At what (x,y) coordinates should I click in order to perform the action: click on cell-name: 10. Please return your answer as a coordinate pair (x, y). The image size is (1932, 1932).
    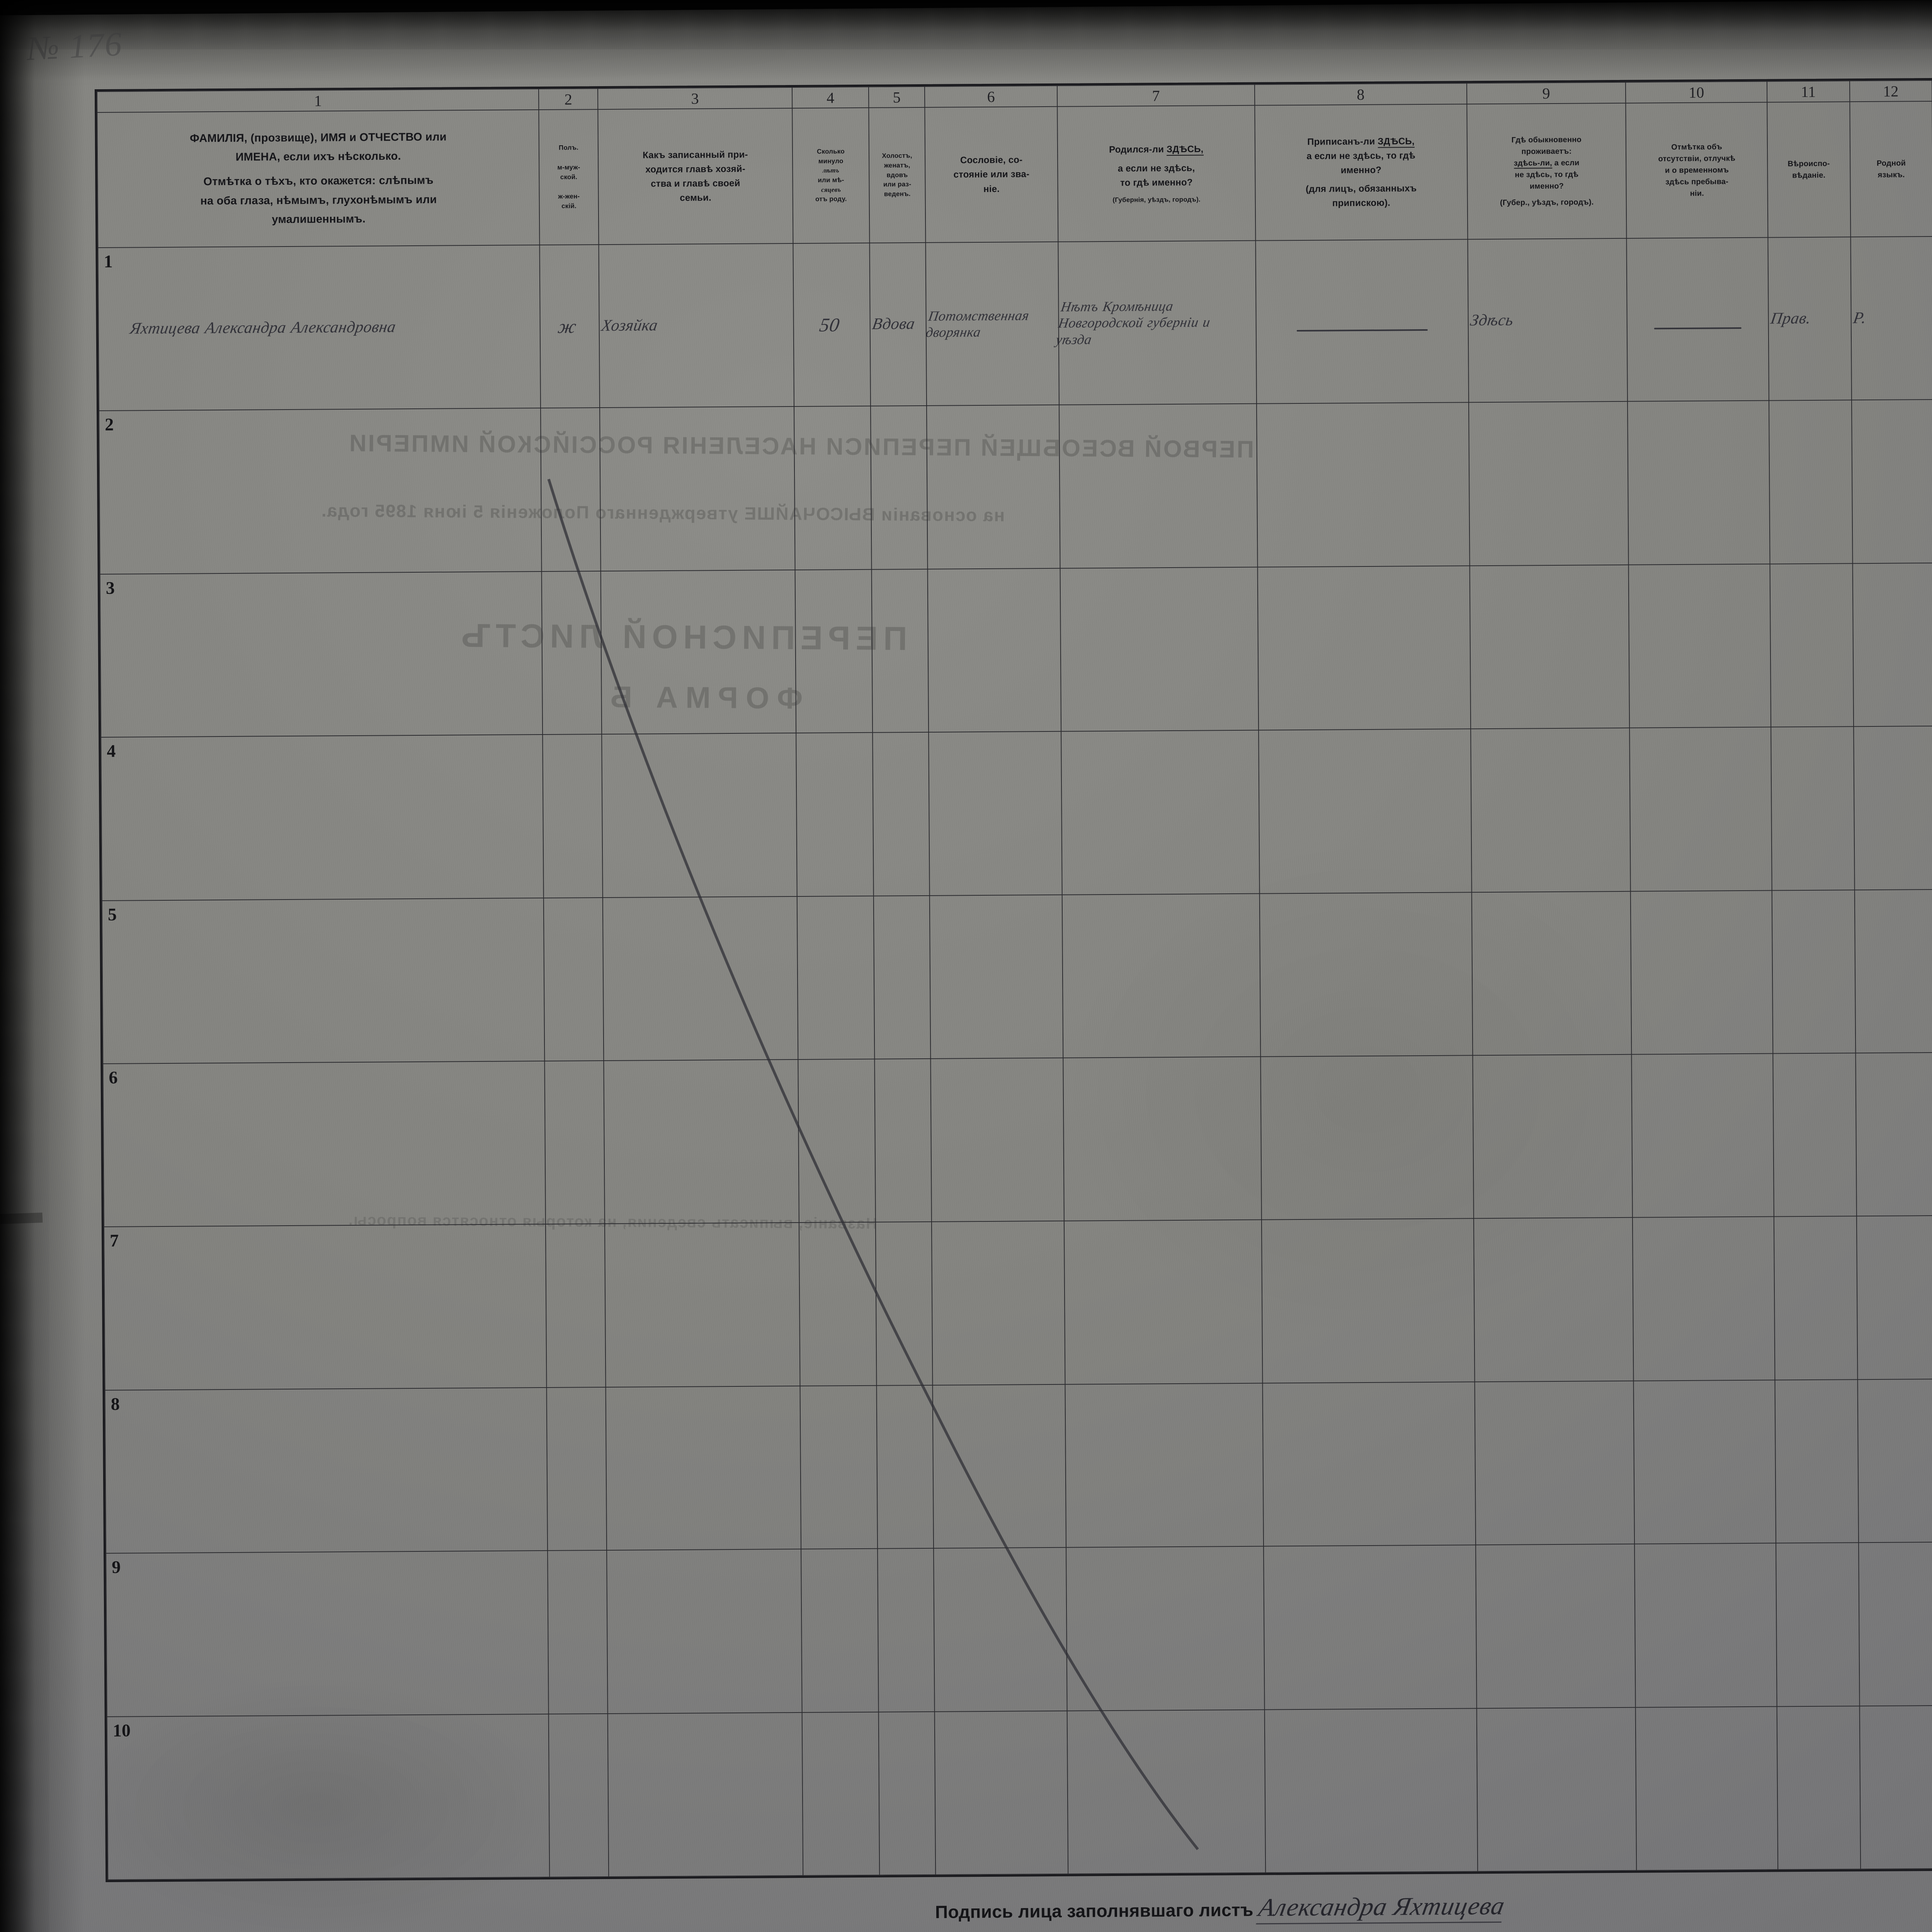
    Looking at the image, I should click on (328, 1797).